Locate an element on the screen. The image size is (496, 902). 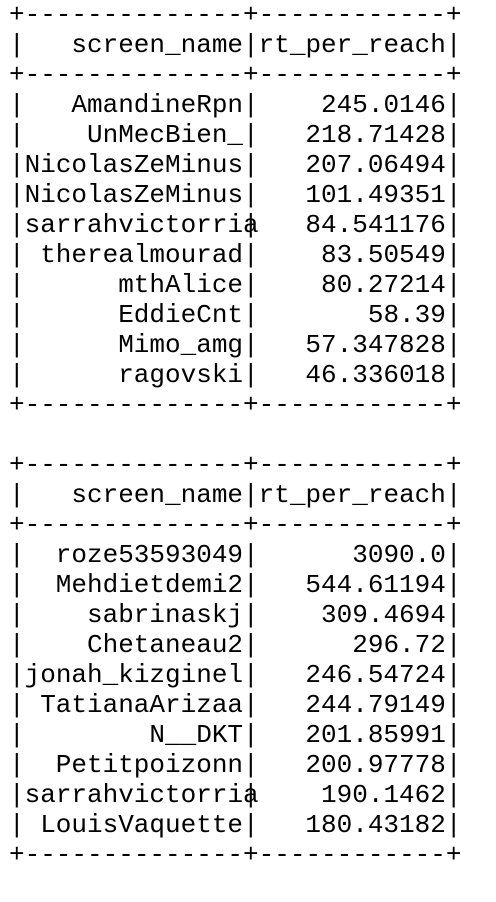
data-row: | UnMecBien_| 218.71428| is located at coordinates (235, 135).